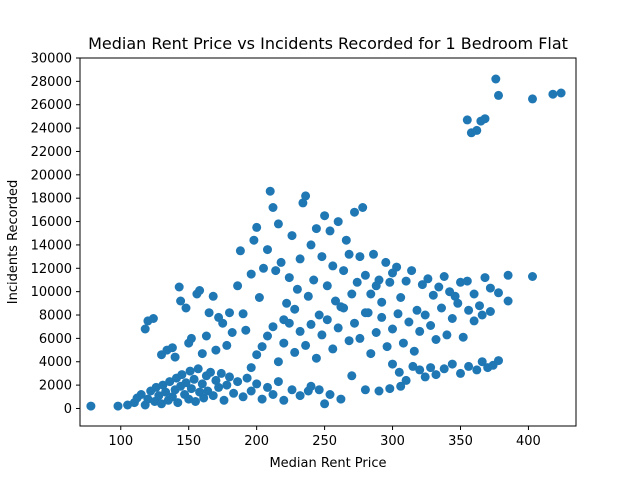  Describe the element at coordinates (51, 175) in the screenshot. I see `y-tick-label: 20000` at that location.